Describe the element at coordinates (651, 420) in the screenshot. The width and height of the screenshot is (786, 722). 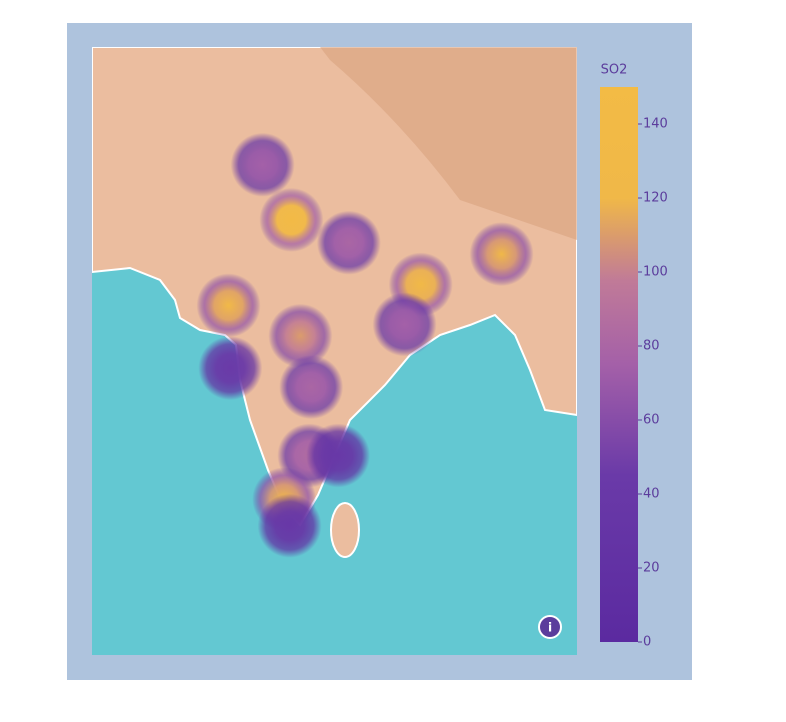
I see `colorbar-tick-label: 60` at that location.